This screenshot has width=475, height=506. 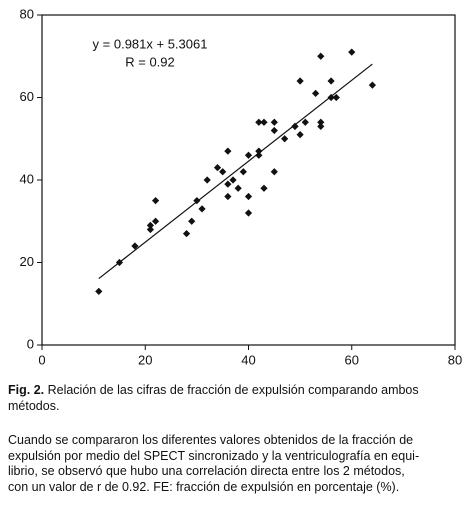 I want to click on r-value: R = 0.92, so click(x=150, y=61).